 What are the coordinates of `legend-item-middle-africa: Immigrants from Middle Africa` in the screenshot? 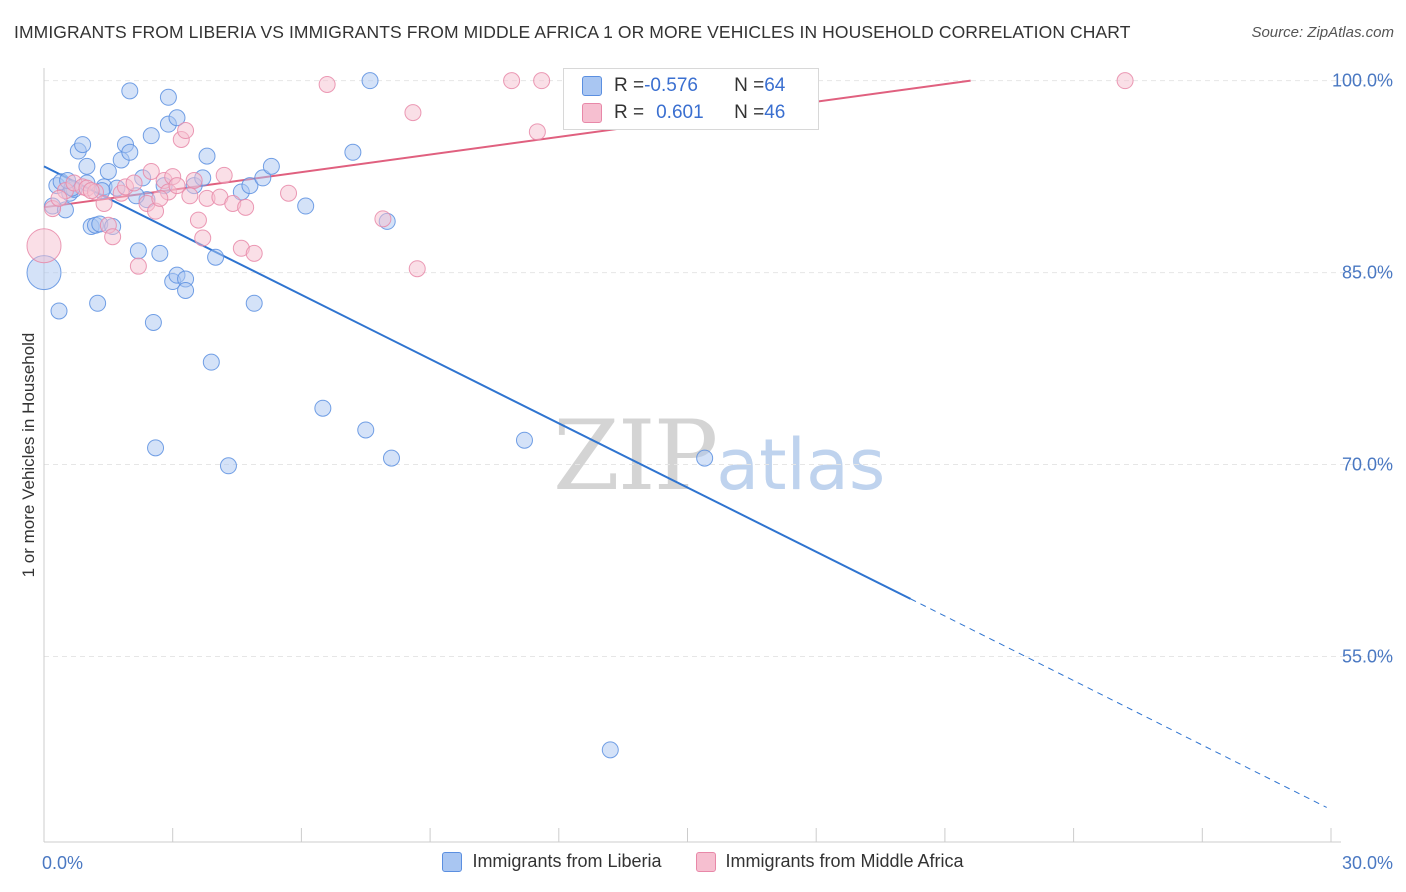 It's located at (829, 861).